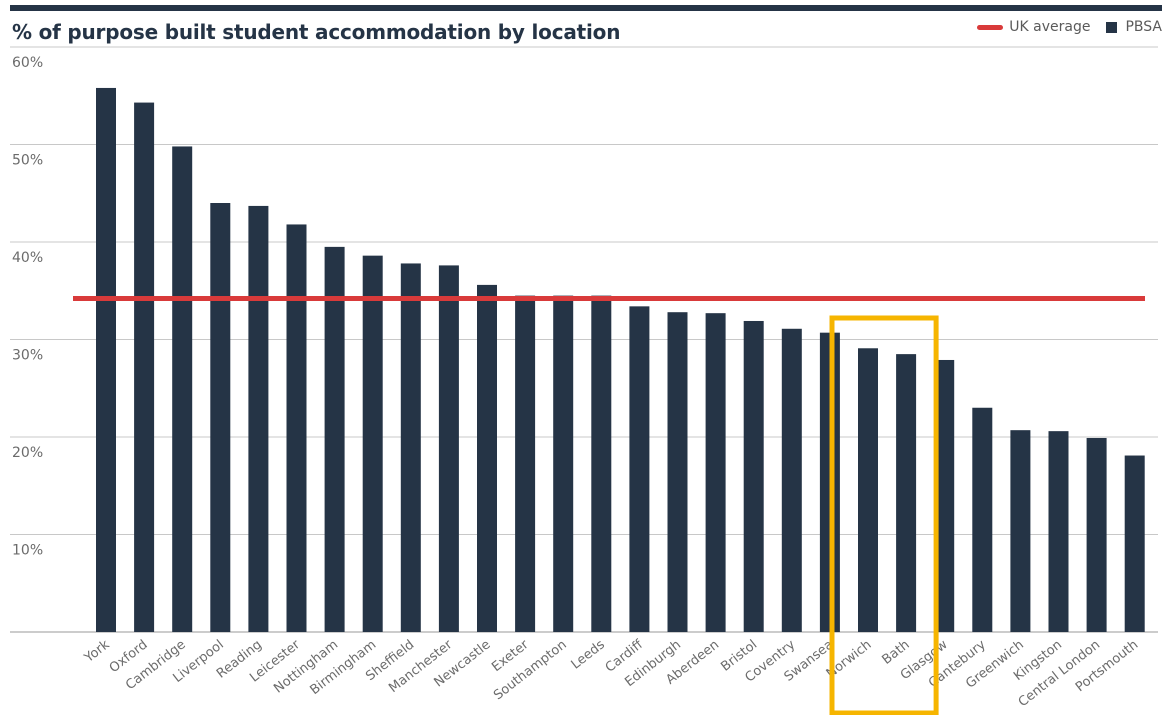 The image size is (1162, 715). Describe the element at coordinates (27, 551) in the screenshot. I see `y-tick-label: 10%` at that location.